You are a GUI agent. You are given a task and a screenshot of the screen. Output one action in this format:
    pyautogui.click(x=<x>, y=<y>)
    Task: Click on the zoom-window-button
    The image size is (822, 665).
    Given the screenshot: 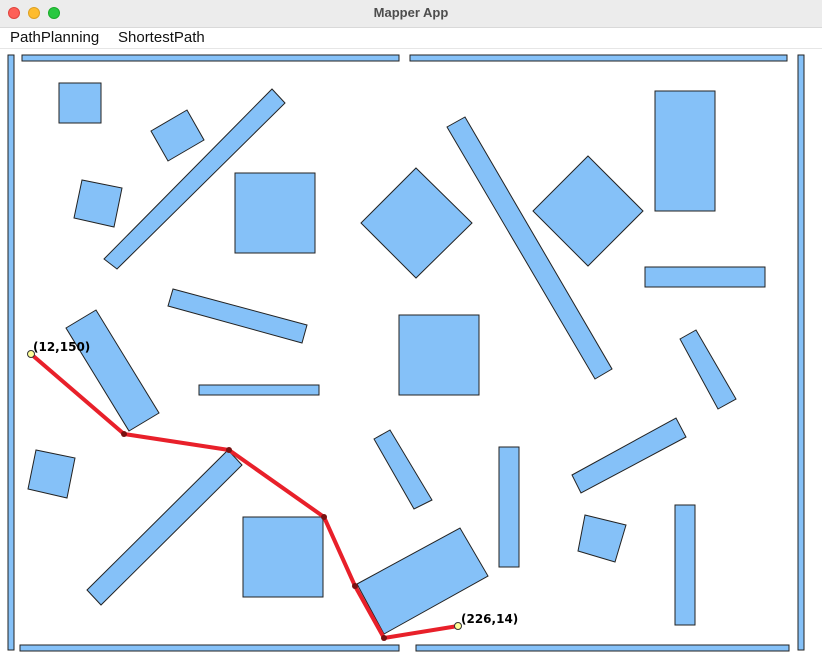 What is the action you would take?
    pyautogui.click(x=54, y=13)
    